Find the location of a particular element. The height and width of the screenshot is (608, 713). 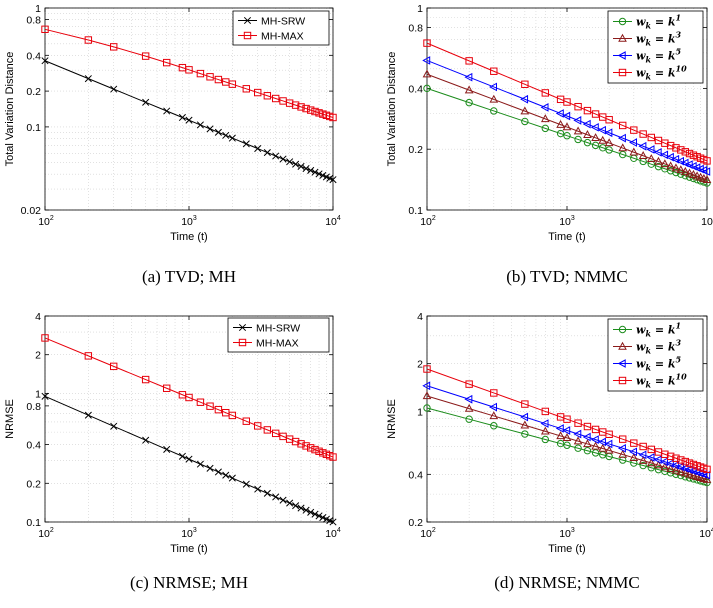

y-tick-label: 4 is located at coordinates (420, 317).